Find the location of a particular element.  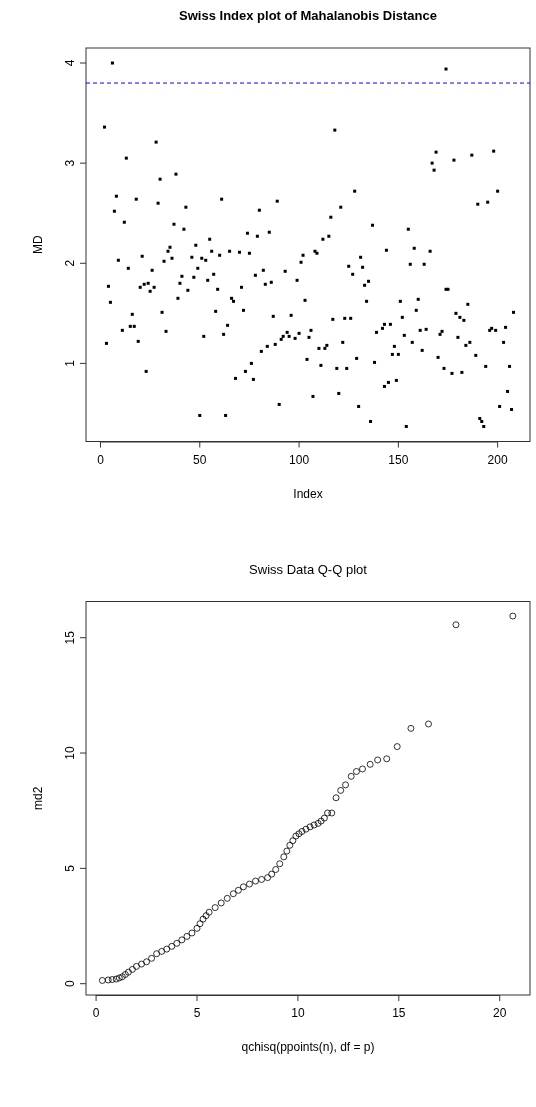

x-axis-title: Index is located at coordinates (308, 493).